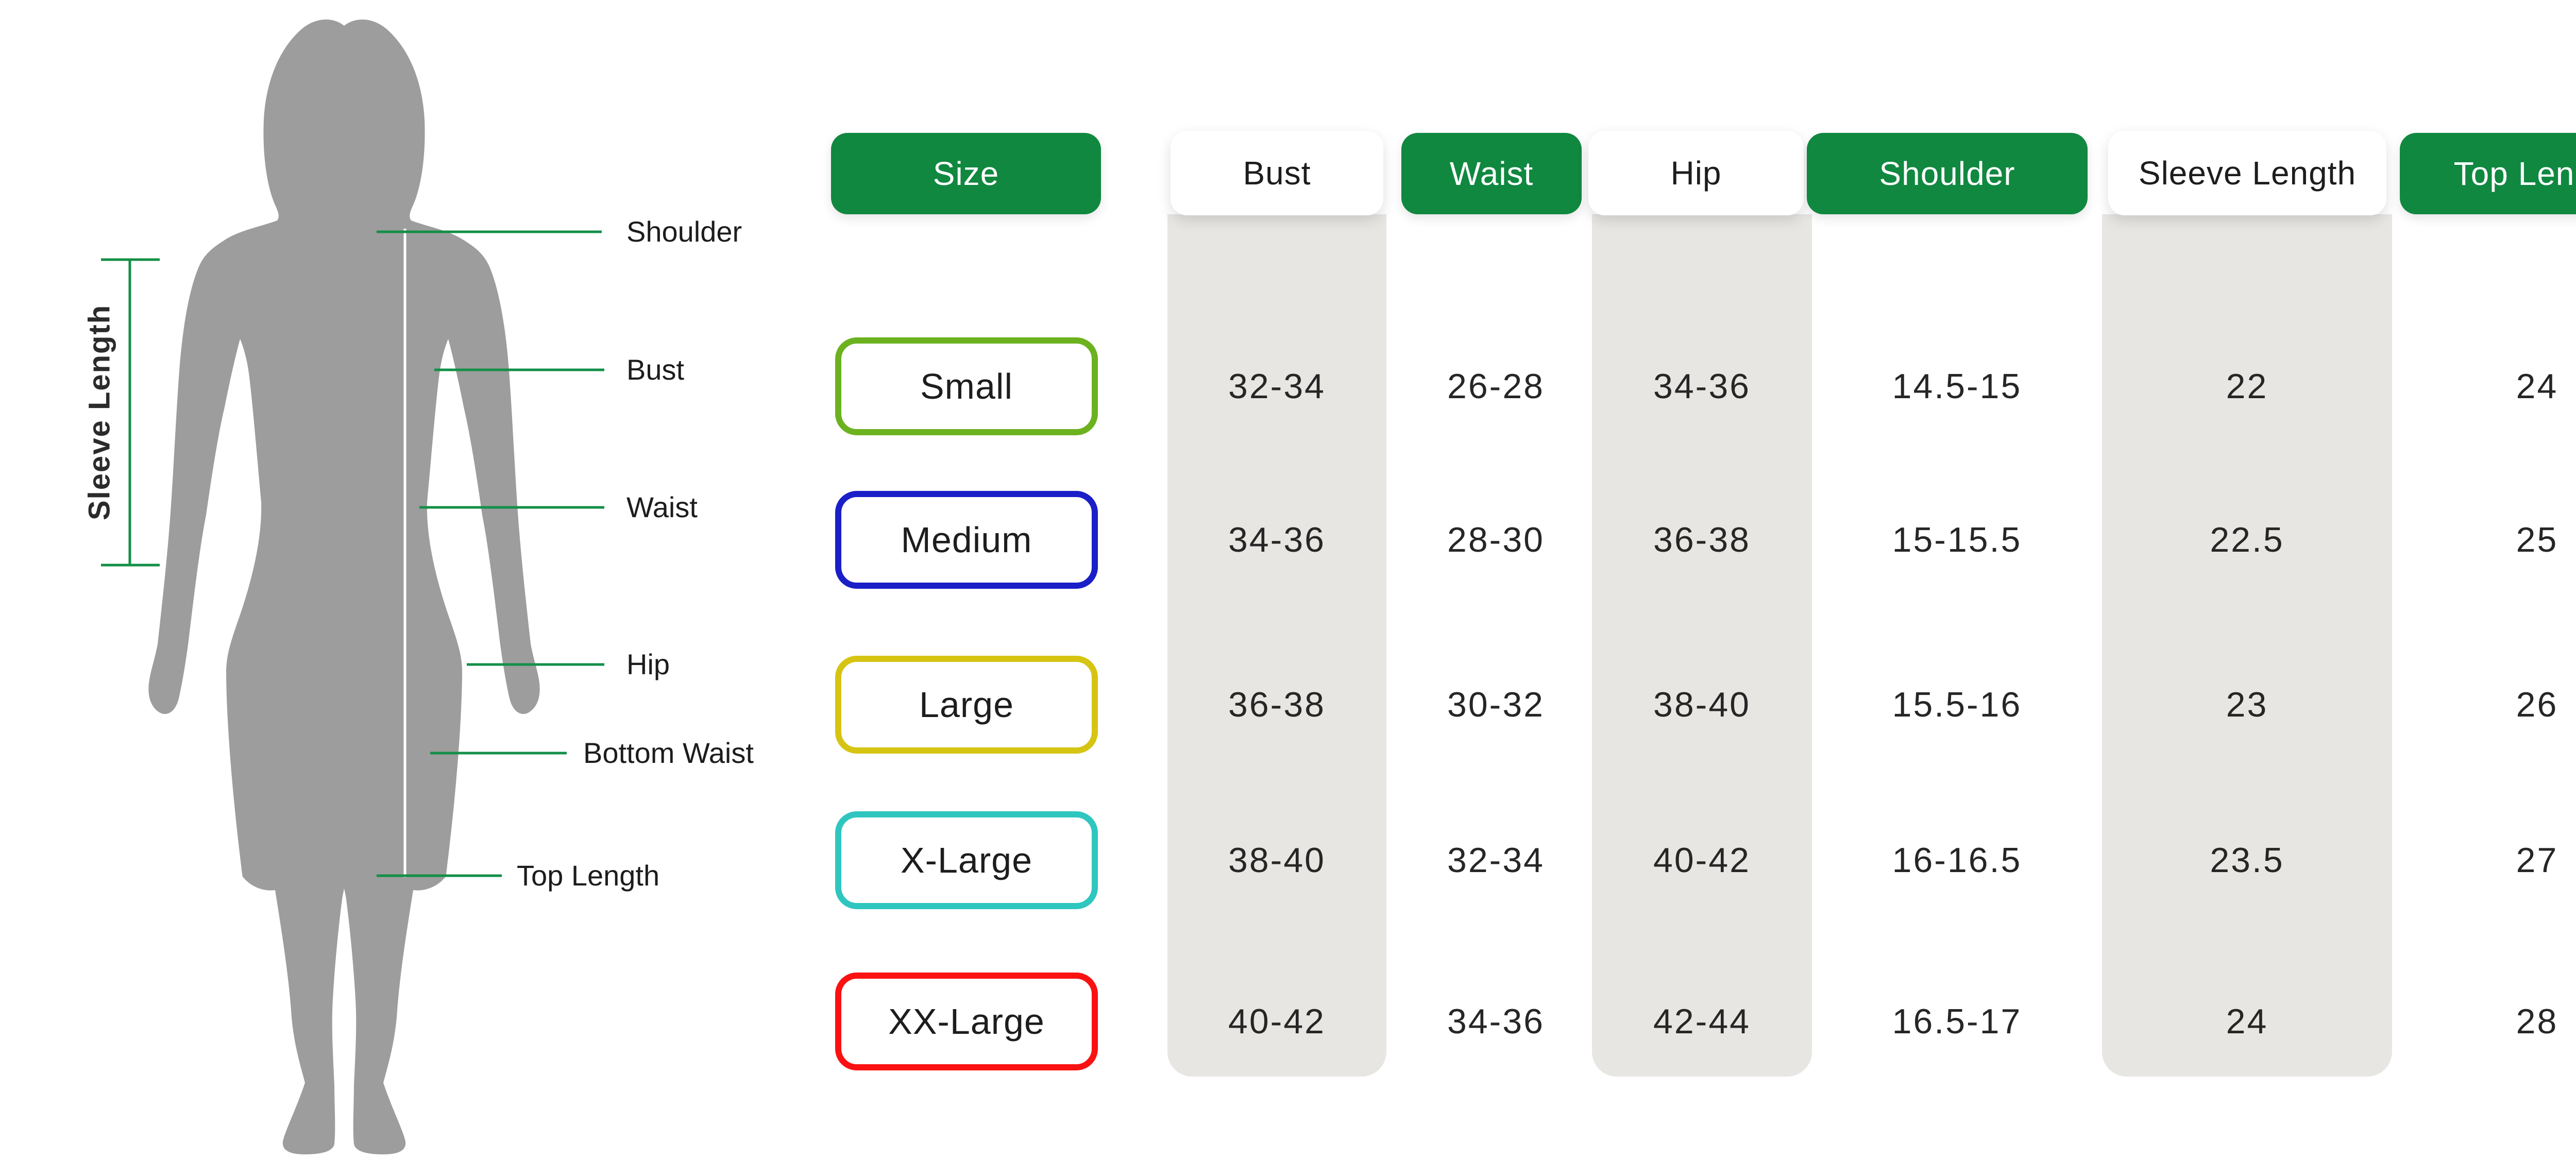 The width and height of the screenshot is (2576, 1159). I want to click on cell-medium-sleeve-length: 22.5, so click(2247, 539).